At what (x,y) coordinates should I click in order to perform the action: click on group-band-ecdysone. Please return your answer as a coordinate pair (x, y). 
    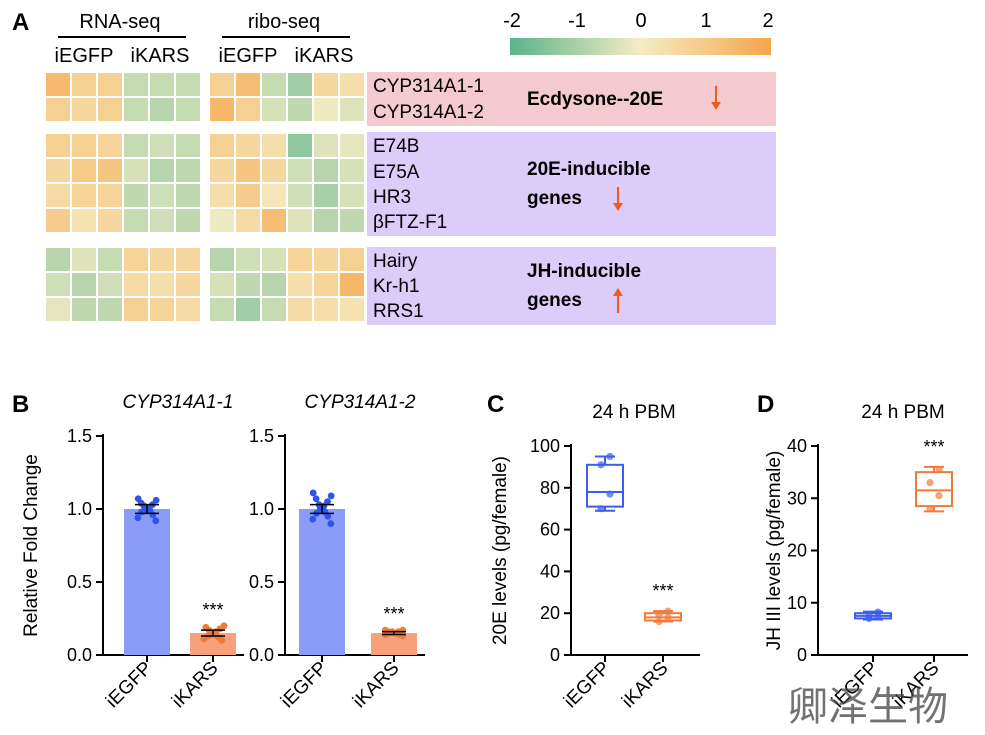
    Looking at the image, I should click on (571, 99).